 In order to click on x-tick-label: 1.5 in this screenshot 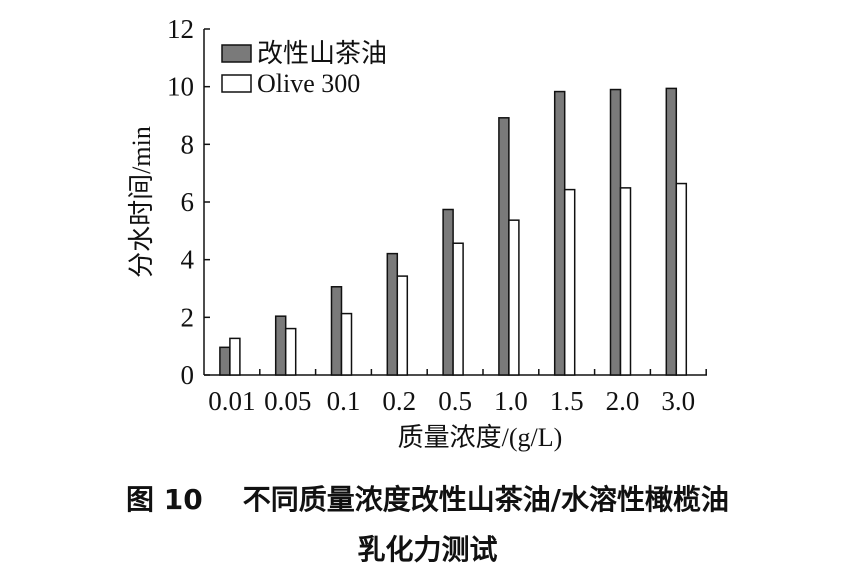, I will do `click(567, 401)`.